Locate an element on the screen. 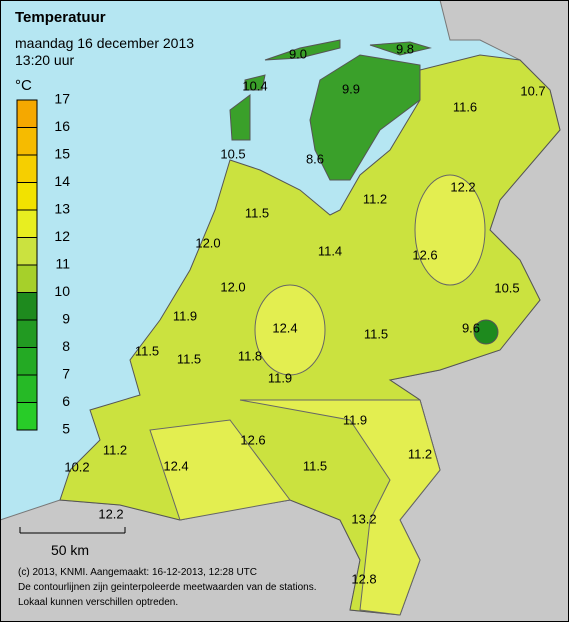 The height and width of the screenshot is (622, 569). station-value: 10.4 is located at coordinates (254, 85).